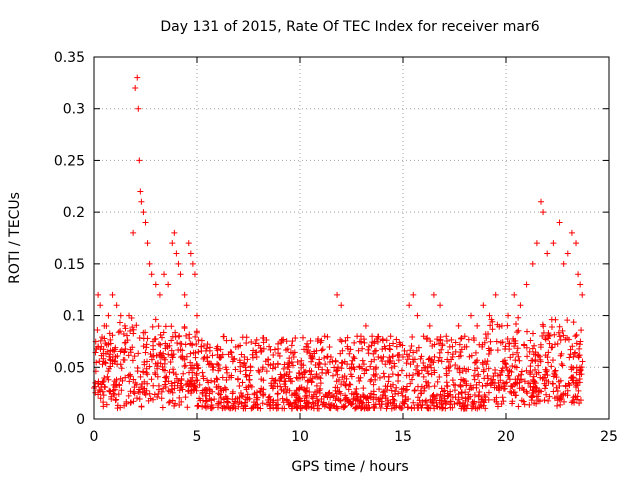  I want to click on x-tick-label: 5, so click(197, 437).